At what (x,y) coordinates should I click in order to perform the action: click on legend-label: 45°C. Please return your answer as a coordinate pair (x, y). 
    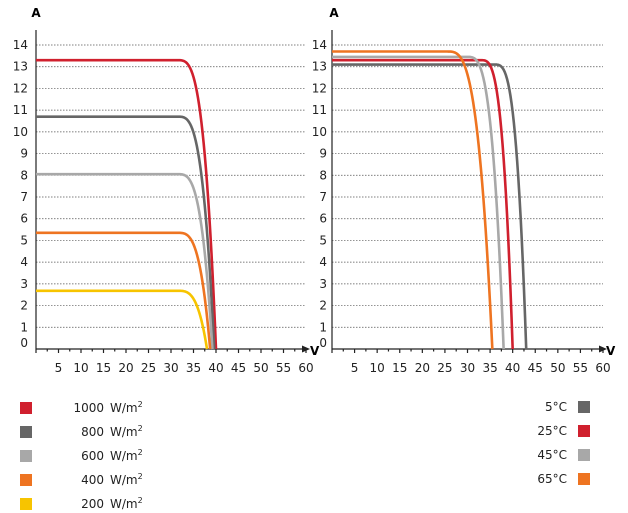
    Looking at the image, I should click on (552, 455).